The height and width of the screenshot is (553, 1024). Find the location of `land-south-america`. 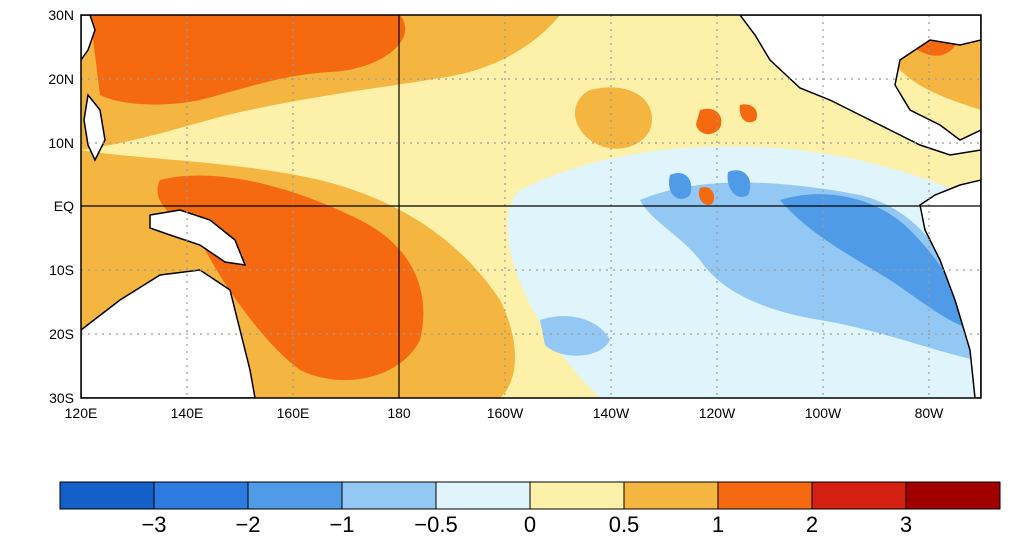

land-south-america is located at coordinates (950, 288).